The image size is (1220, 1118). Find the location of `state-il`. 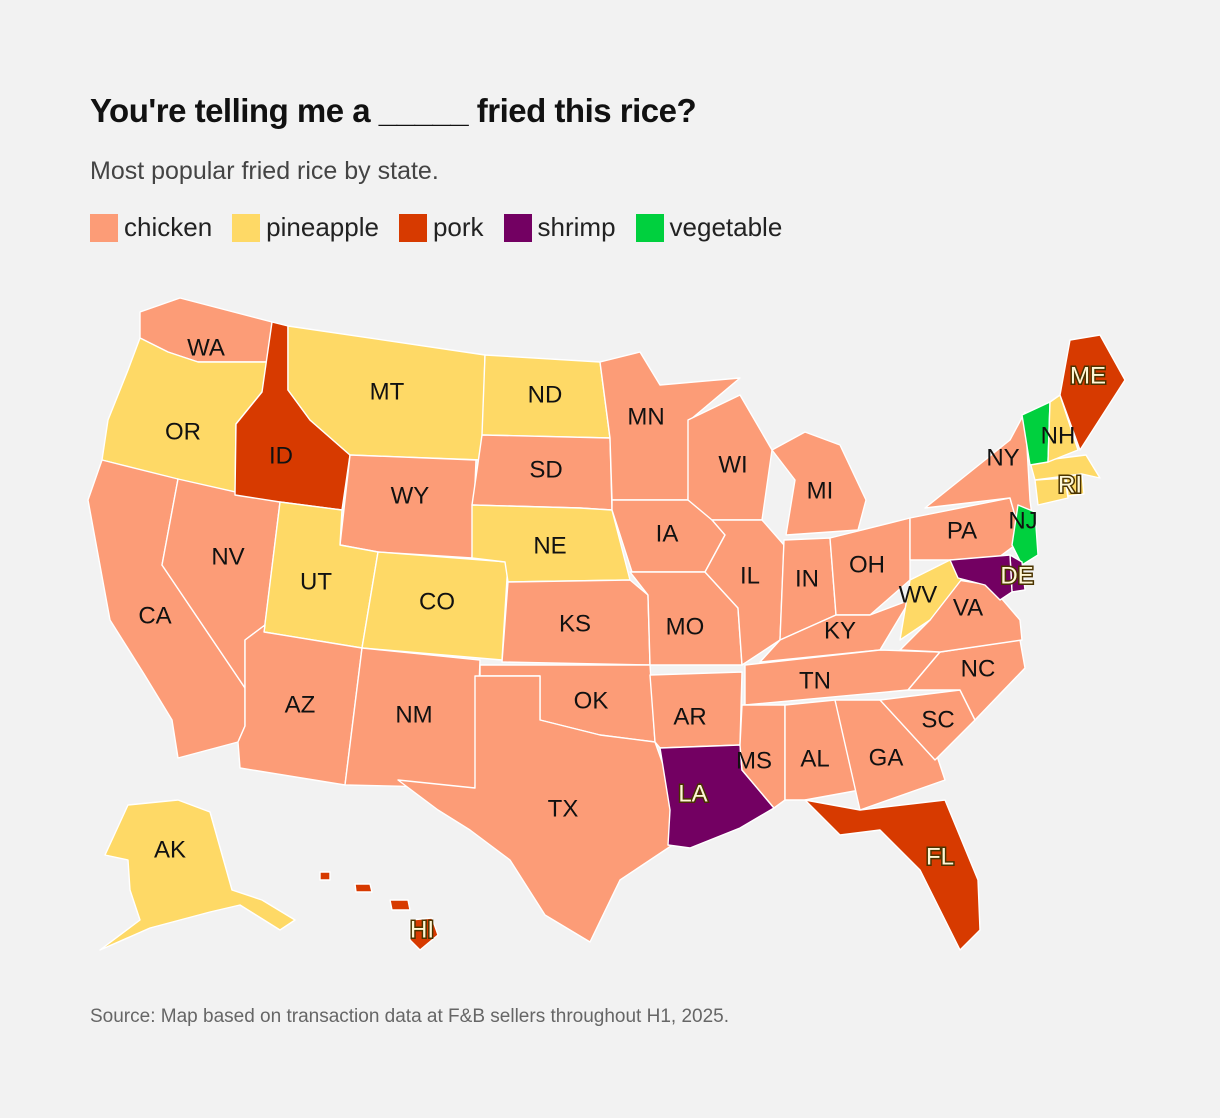

state-il is located at coordinates (744, 592).